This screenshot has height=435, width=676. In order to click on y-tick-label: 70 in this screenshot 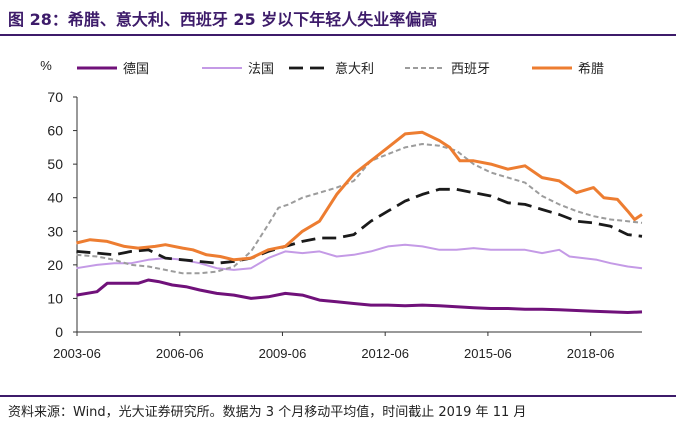, I will do `click(55, 97)`.